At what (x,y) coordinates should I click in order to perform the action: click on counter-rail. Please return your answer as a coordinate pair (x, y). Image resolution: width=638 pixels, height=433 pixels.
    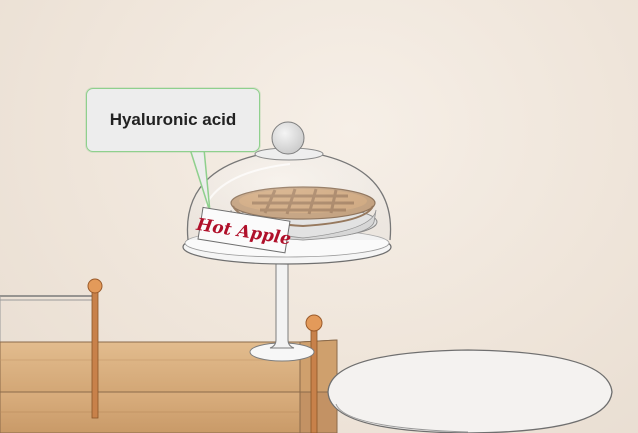
    Looking at the image, I should click on (205, 355).